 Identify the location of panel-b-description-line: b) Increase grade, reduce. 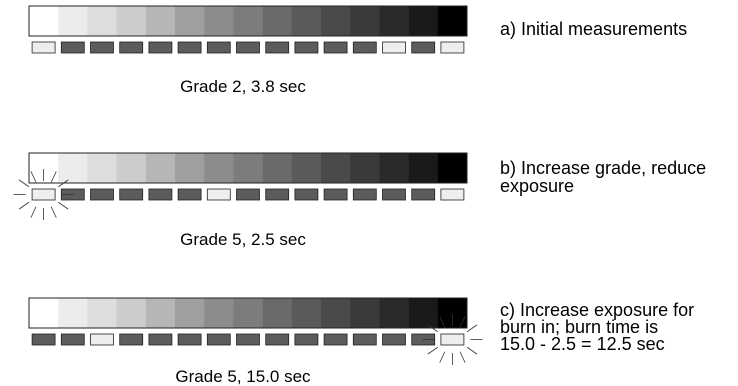
(603, 168).